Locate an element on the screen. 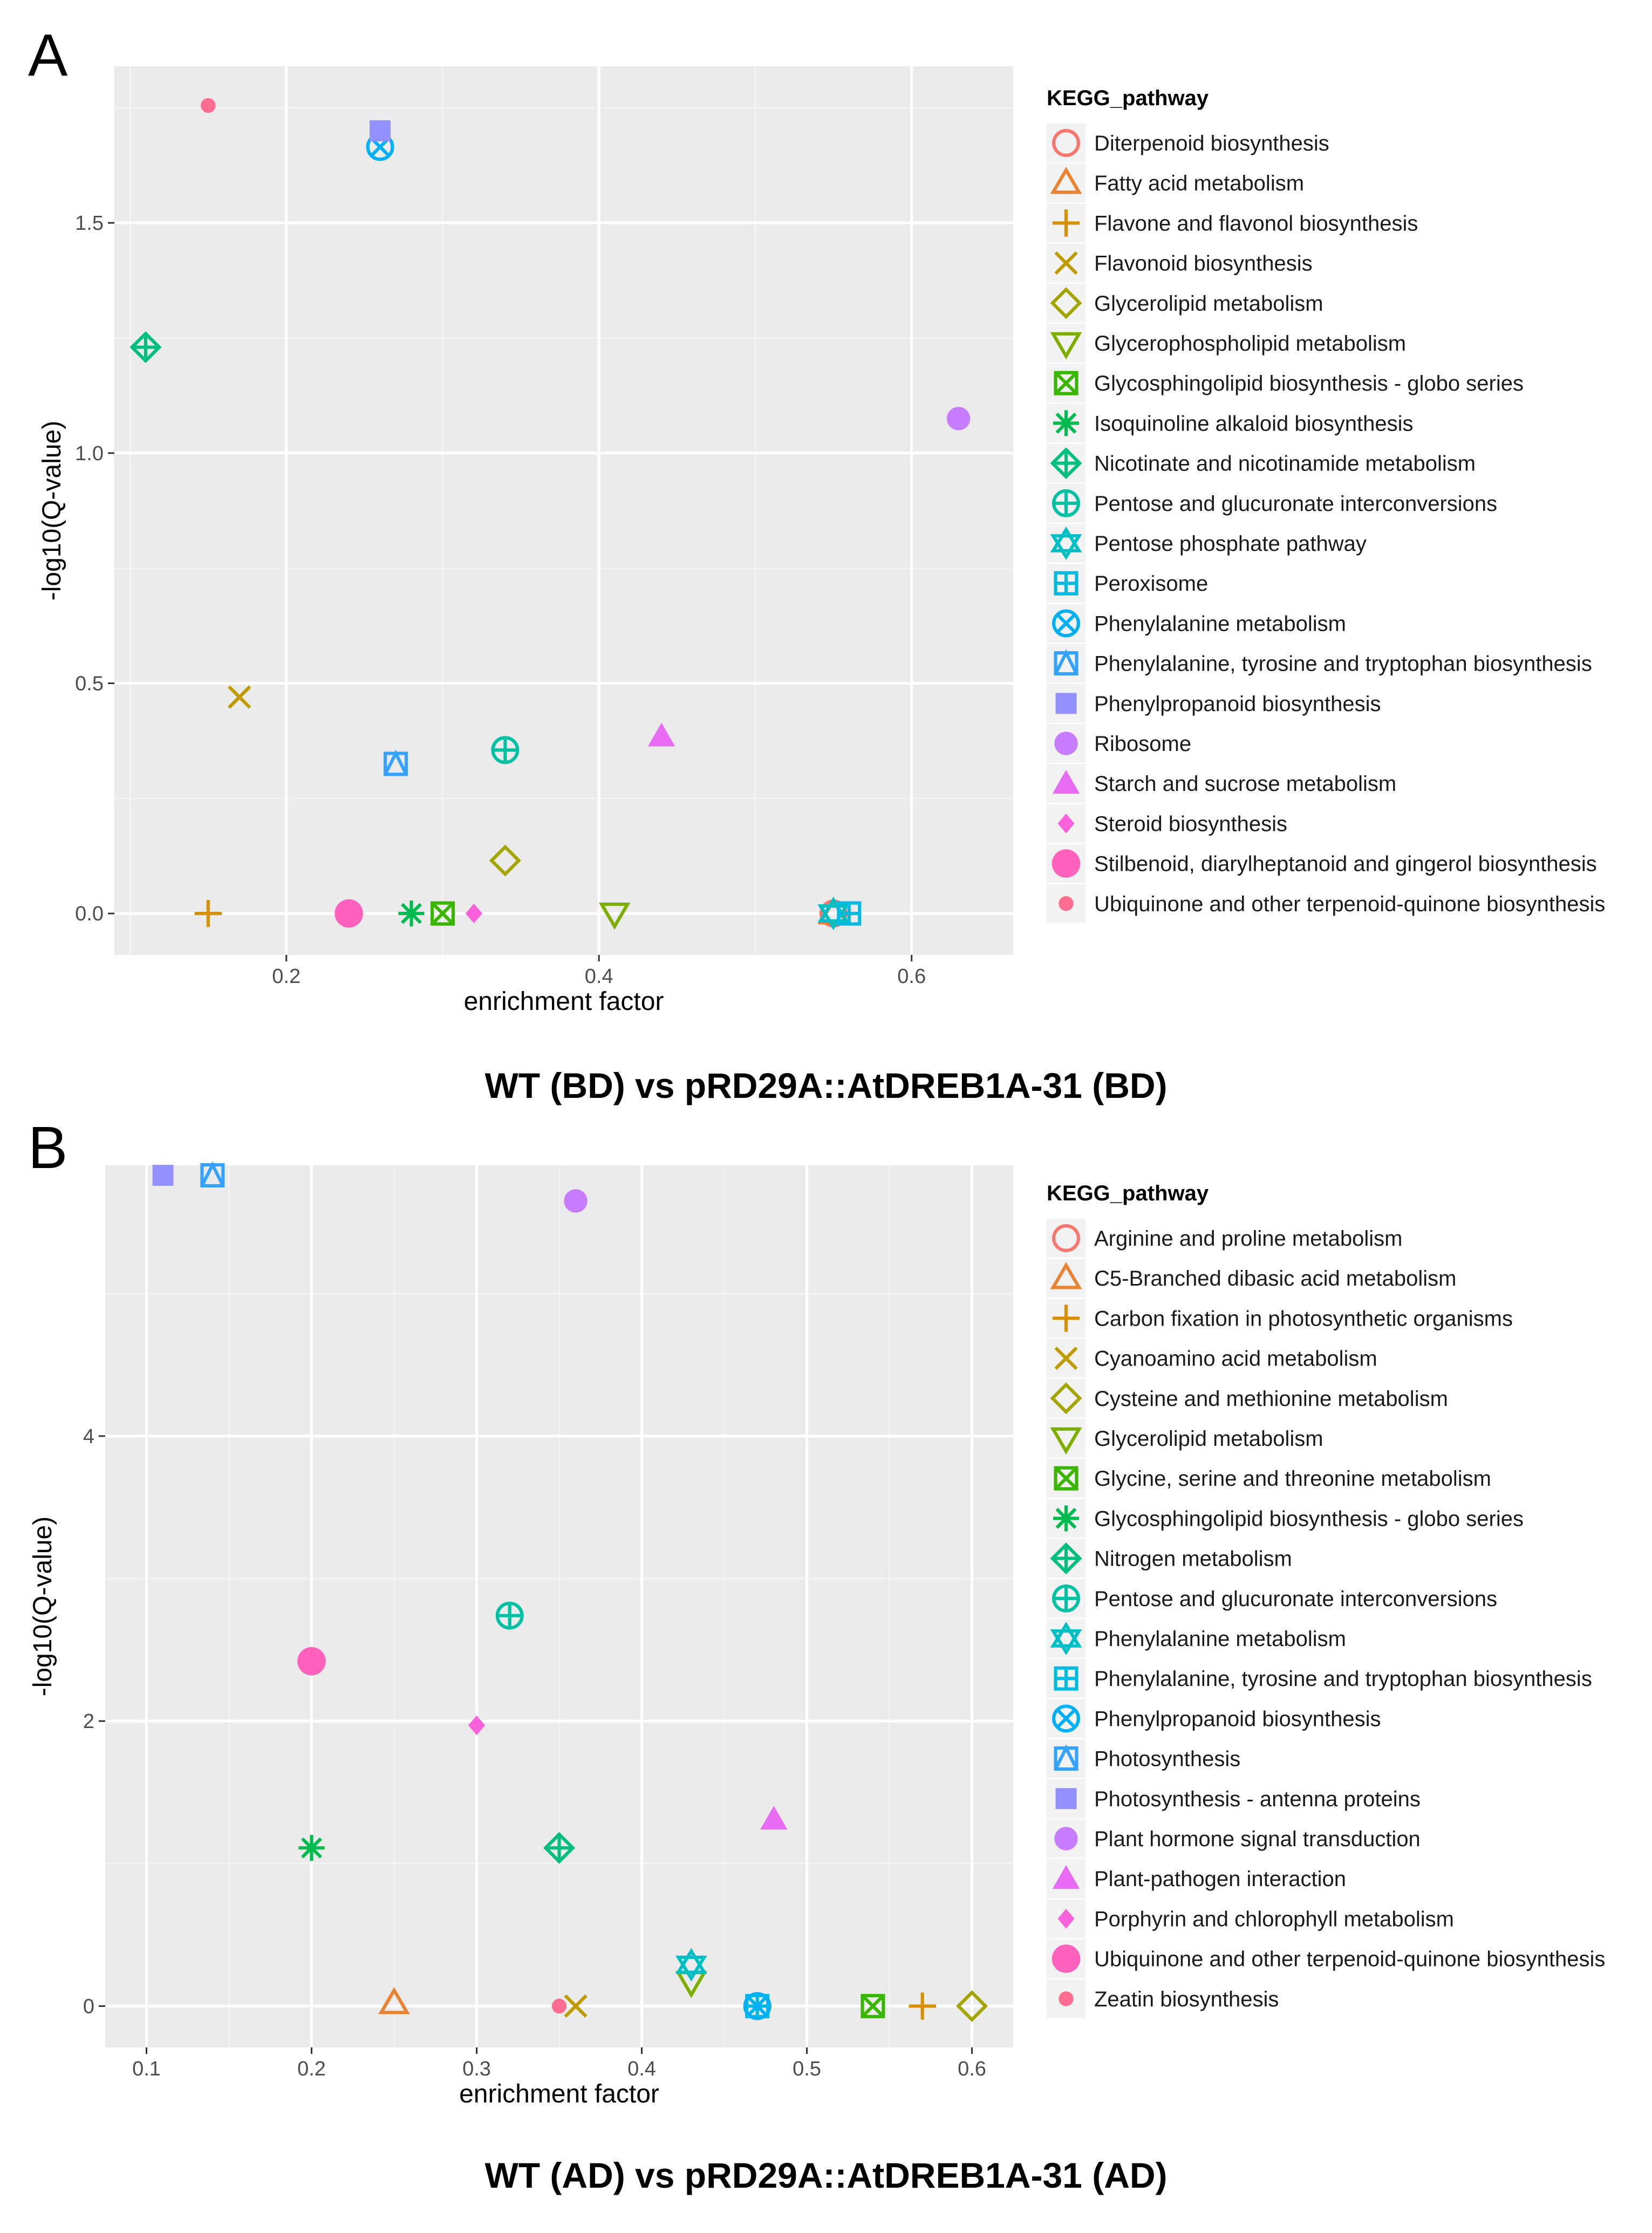  legend-item-ribosome: Ribosome is located at coordinates (1119, 744).